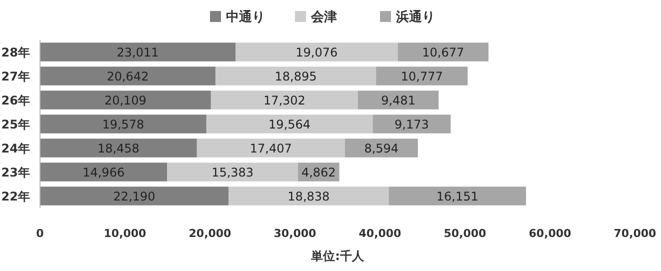  I want to click on data-label: 14,966, so click(103, 173).